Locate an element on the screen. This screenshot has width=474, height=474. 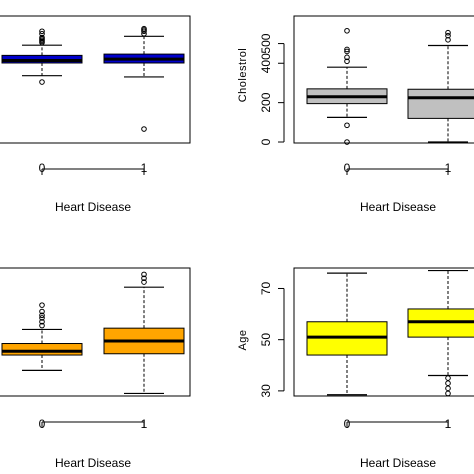
y-tick-label: 200 is located at coordinates (266, 102).